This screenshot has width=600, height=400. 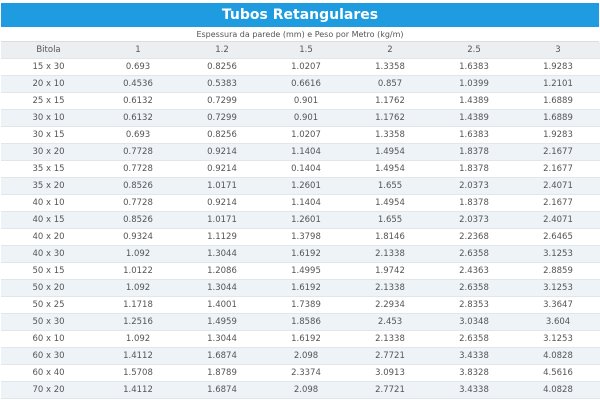 What do you see at coordinates (306, 271) in the screenshot?
I see `table-cell: 1.4995` at bounding box center [306, 271].